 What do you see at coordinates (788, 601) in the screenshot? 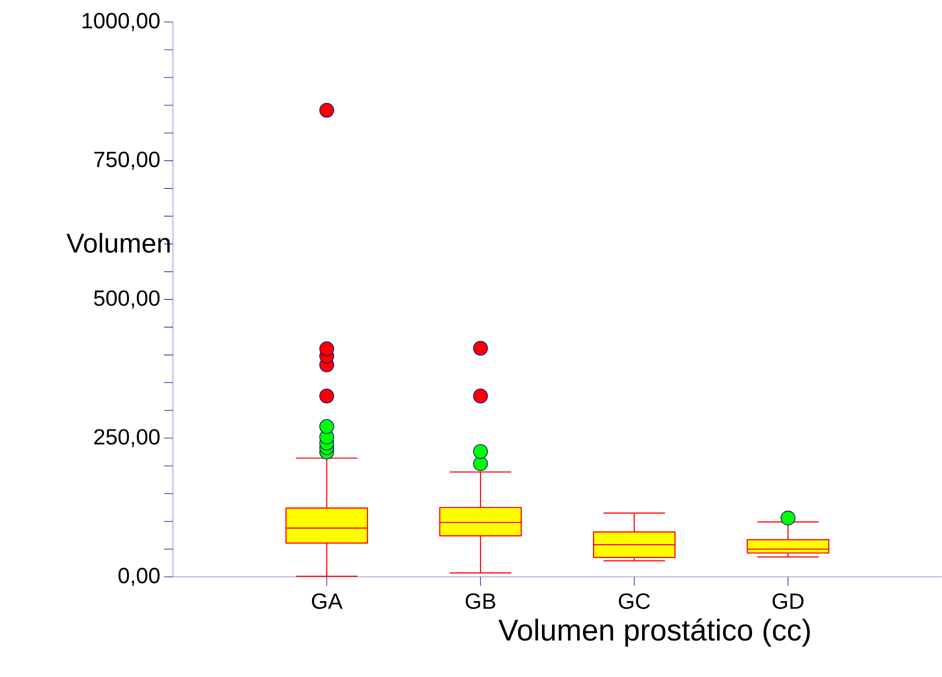
I see `x-tick-label: GD` at bounding box center [788, 601].